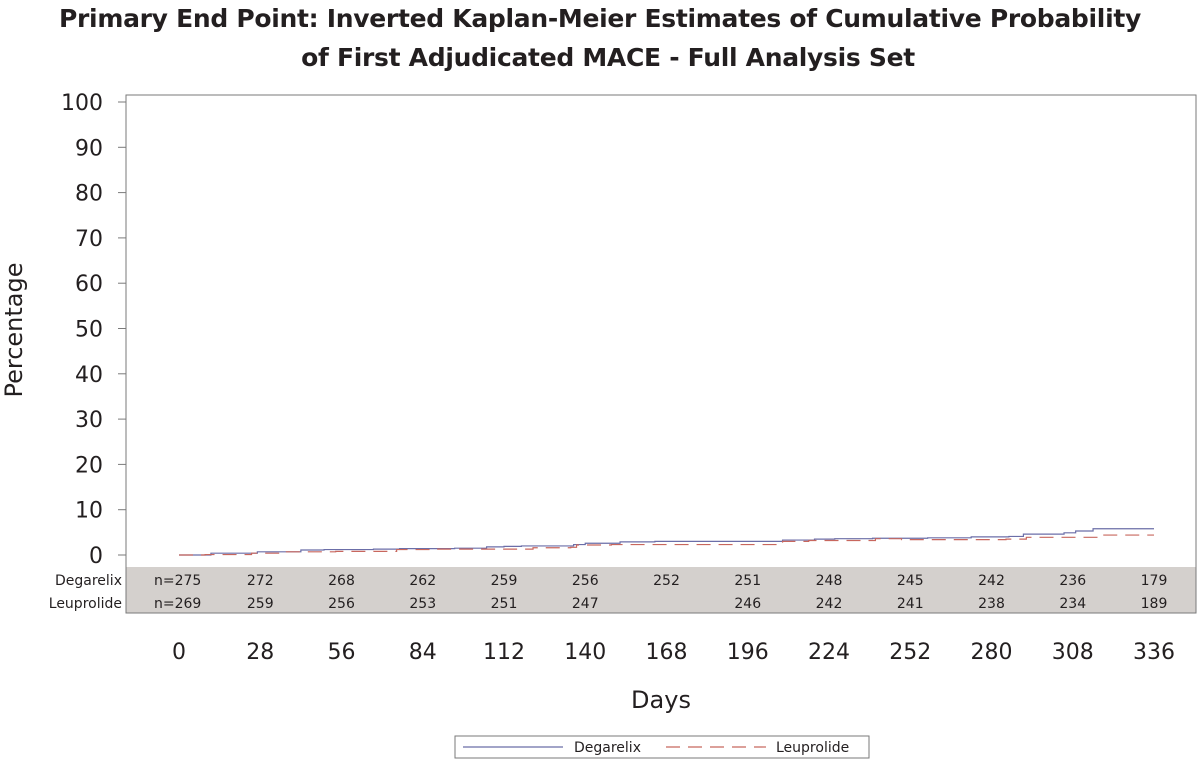 This screenshot has width=1200, height=766. What do you see at coordinates (14, 329) in the screenshot?
I see `y-axis-label: Percentage` at bounding box center [14, 329].